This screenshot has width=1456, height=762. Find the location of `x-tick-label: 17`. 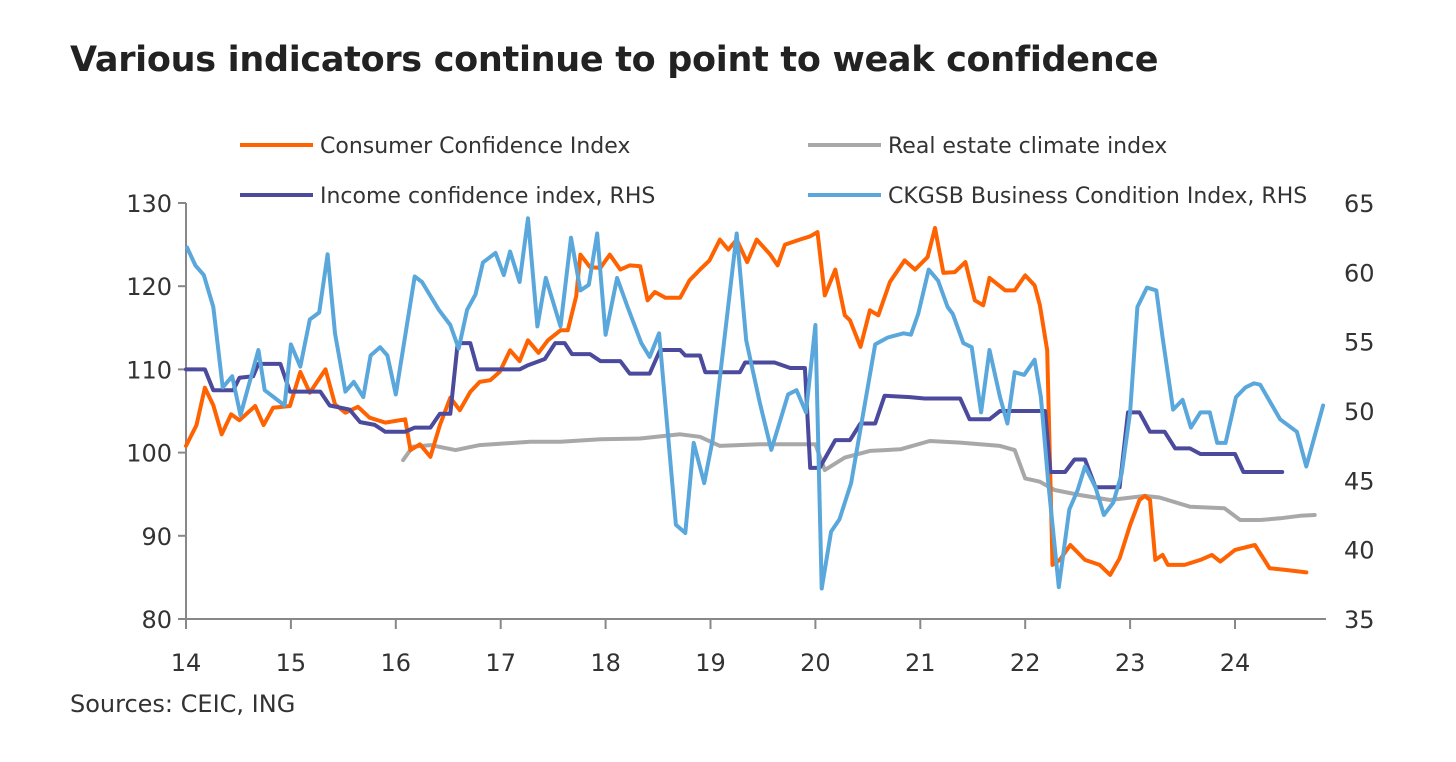

x-tick-label: 17 is located at coordinates (500, 663).